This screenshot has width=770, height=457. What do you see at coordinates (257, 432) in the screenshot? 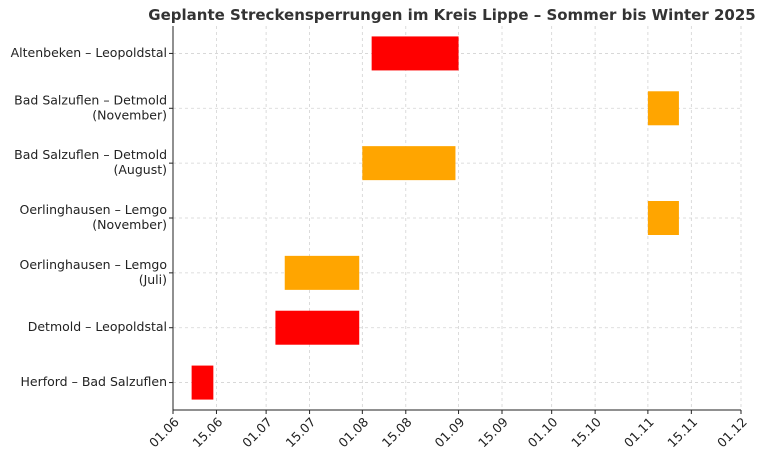
I see `x-tick-label: 01.07` at bounding box center [257, 432].